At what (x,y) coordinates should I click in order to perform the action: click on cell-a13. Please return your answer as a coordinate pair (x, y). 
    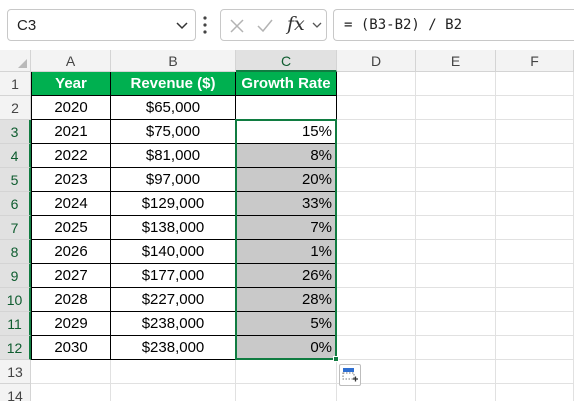
    Looking at the image, I should click on (71, 372).